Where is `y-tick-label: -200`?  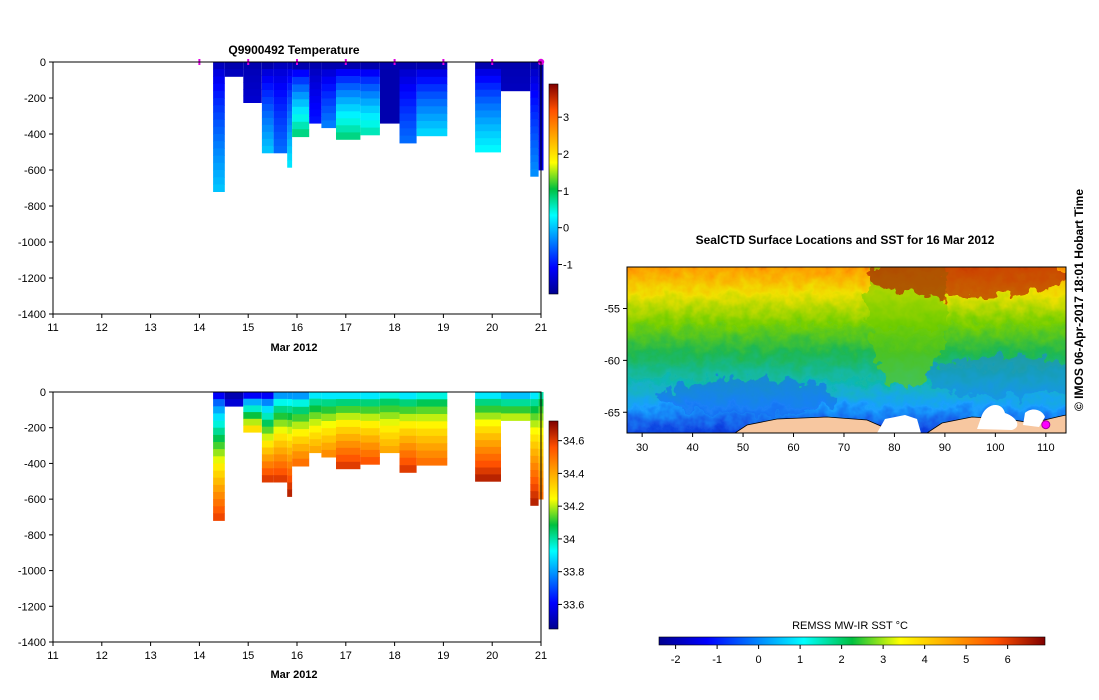 y-tick-label: -200 is located at coordinates (35, 429).